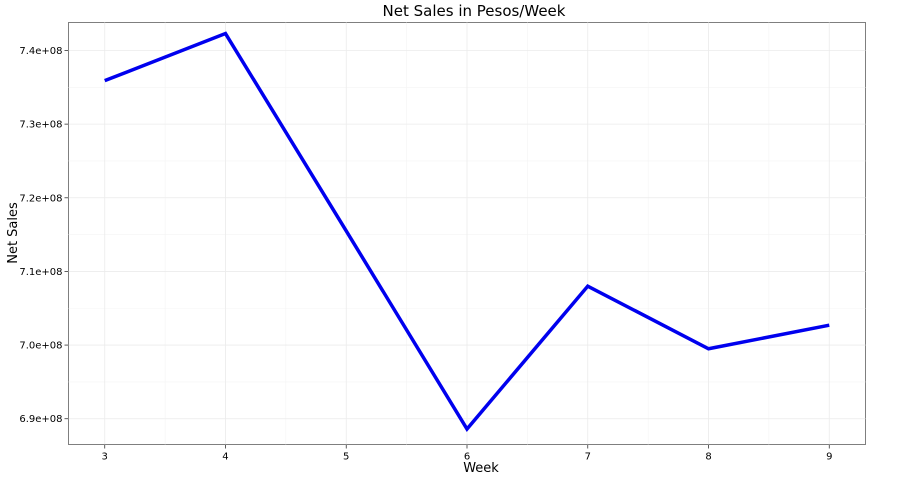  Describe the element at coordinates (40, 419) in the screenshot. I see `y-tick-label: 6.9e+08` at that location.